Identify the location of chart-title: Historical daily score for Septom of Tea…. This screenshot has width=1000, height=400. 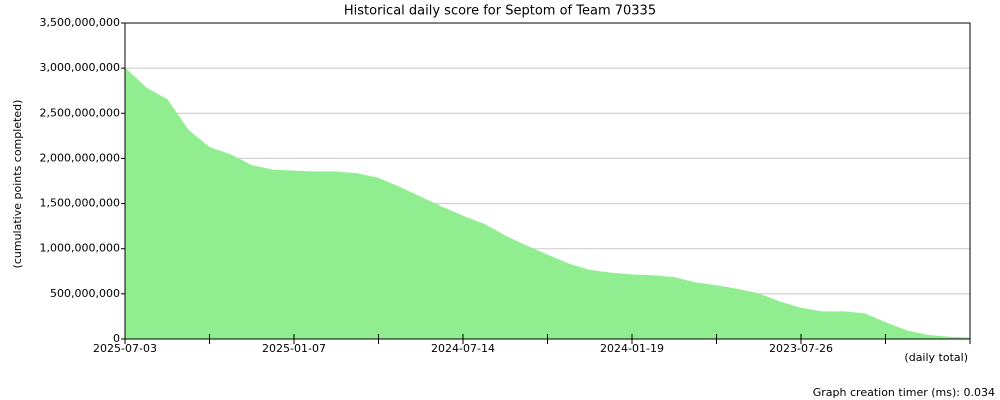
(500, 11).